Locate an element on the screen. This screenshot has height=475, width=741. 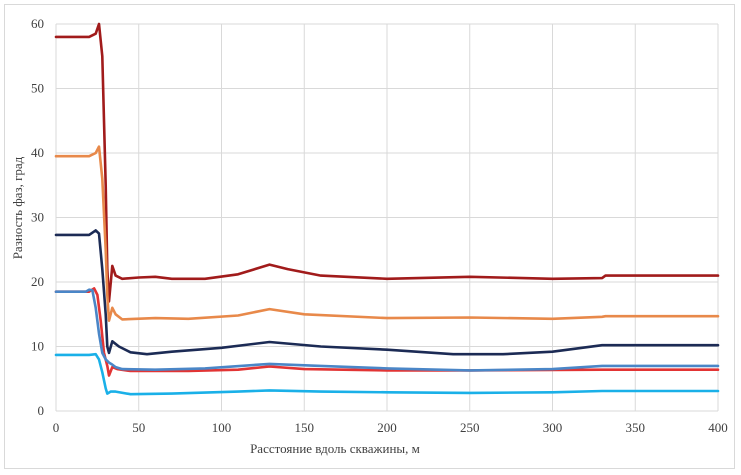
y-tick-label: 0 is located at coordinates (41, 410).